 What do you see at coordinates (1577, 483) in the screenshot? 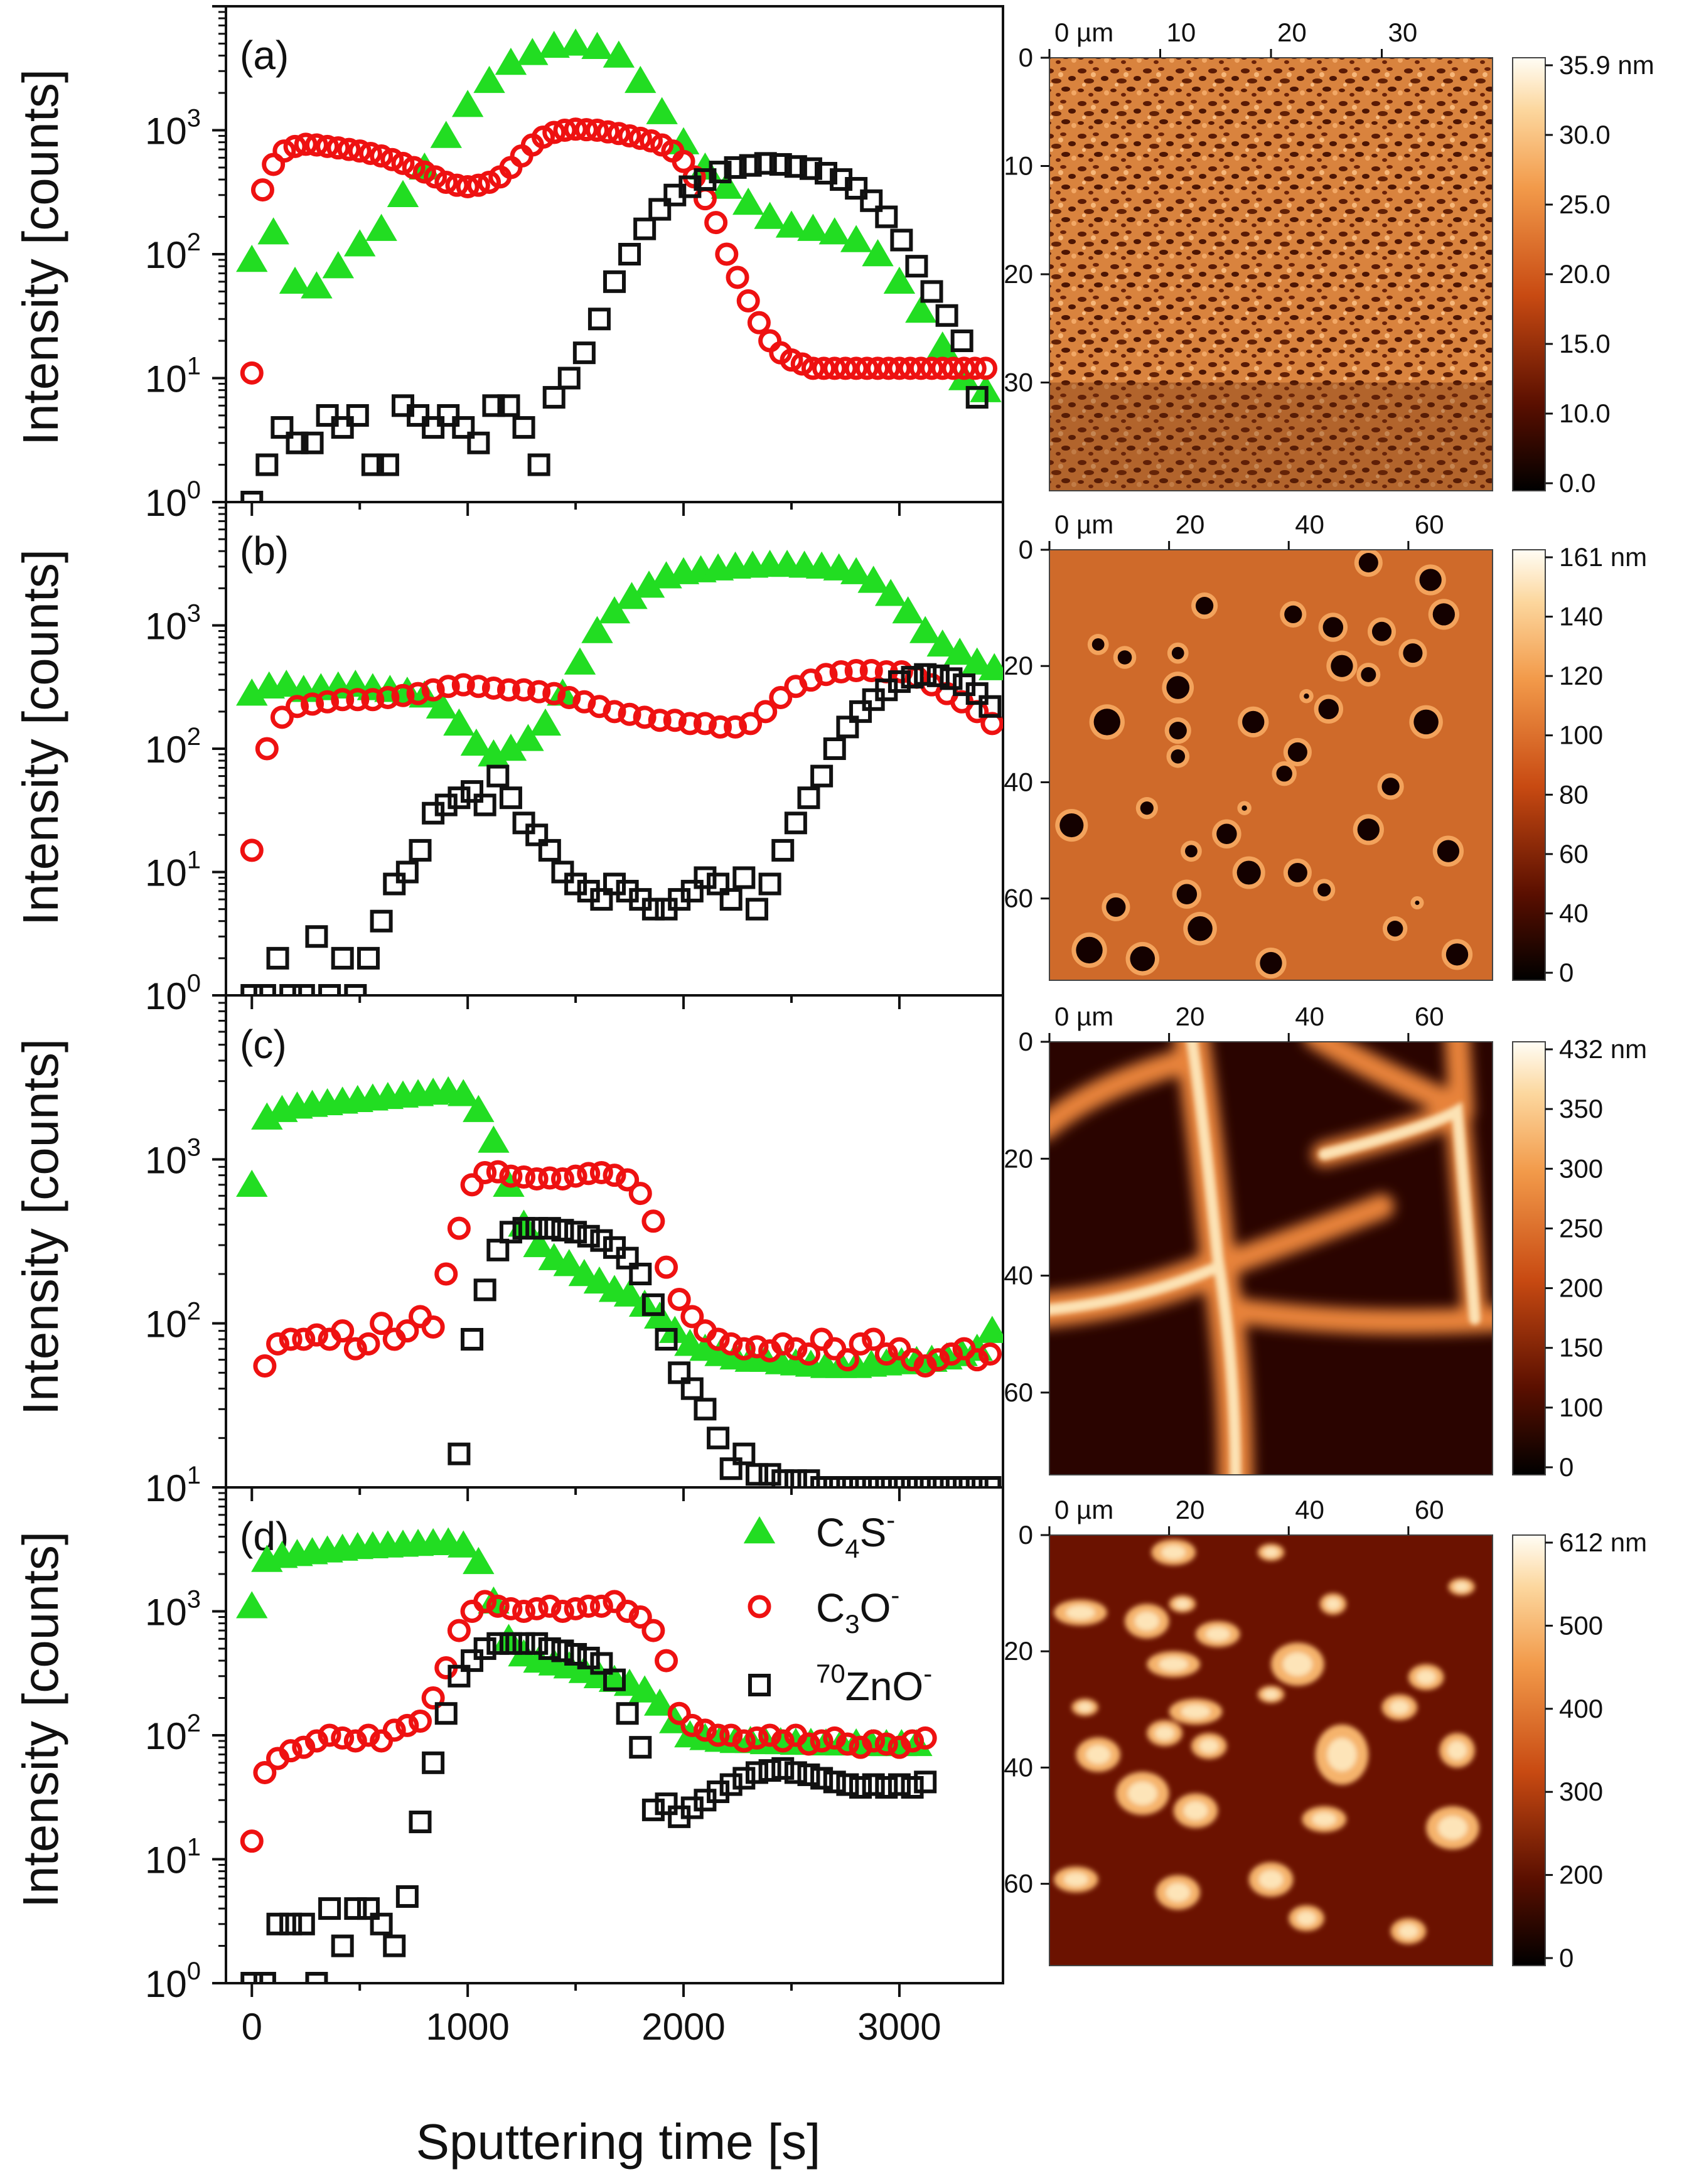
I see `afm-colorbar-label: 0.0` at bounding box center [1577, 483].